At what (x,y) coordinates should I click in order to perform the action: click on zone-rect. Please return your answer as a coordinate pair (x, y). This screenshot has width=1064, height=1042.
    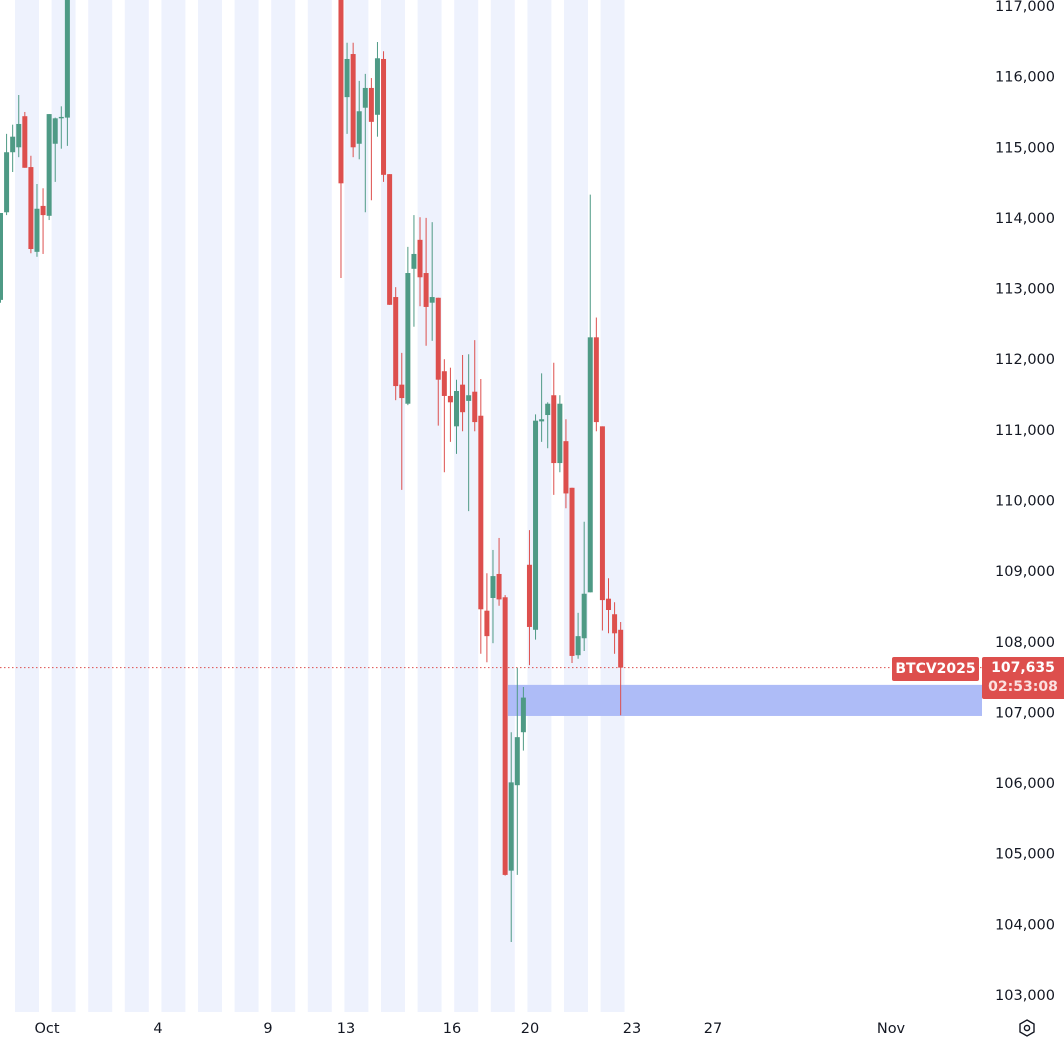
    Looking at the image, I should click on (745, 700).